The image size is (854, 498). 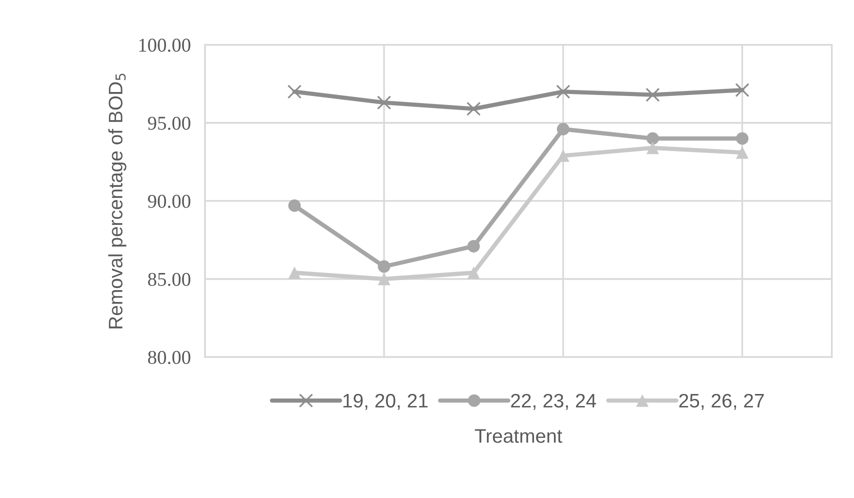 What do you see at coordinates (385, 402) in the screenshot?
I see `legend-label: 19, 20, 21` at bounding box center [385, 402].